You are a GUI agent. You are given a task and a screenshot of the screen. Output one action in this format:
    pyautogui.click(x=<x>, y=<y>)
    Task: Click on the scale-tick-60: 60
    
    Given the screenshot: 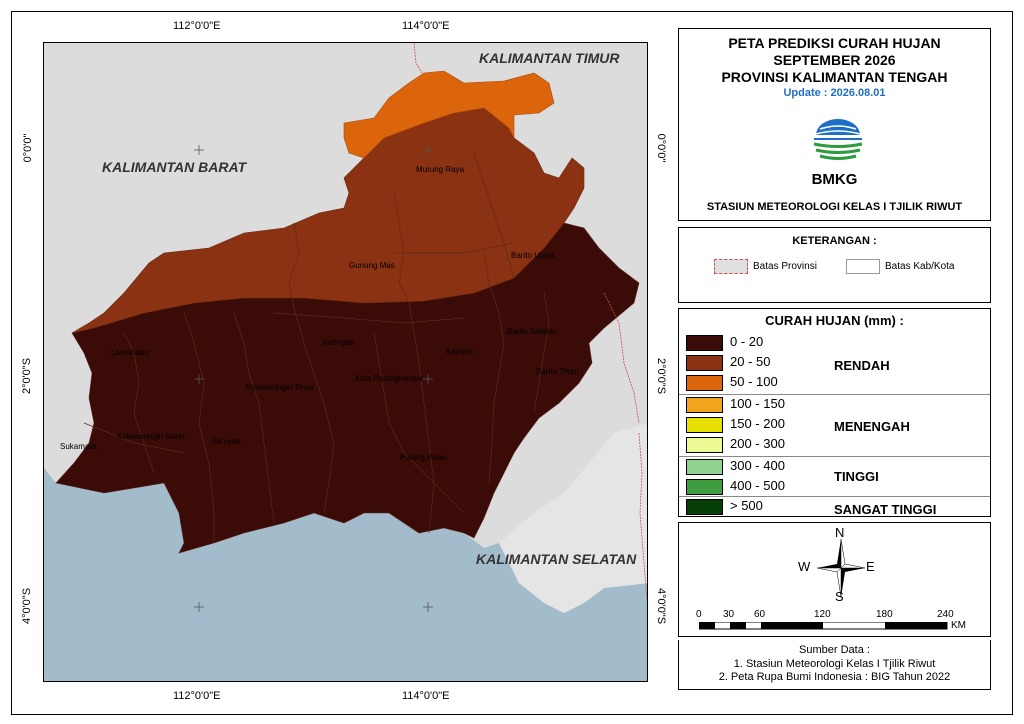 What is the action you would take?
    pyautogui.click(x=760, y=614)
    